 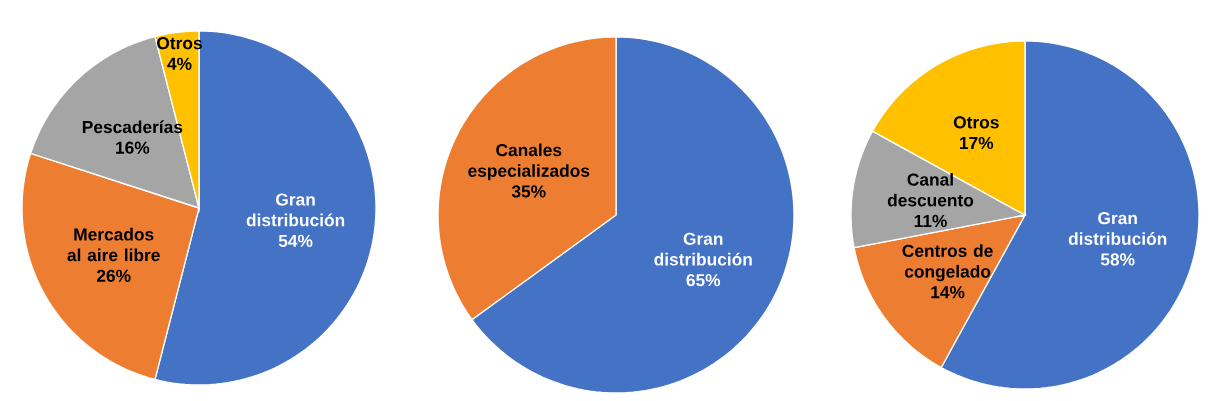 What do you see at coordinates (948, 292) in the screenshot?
I see `data-label: 14%` at bounding box center [948, 292].